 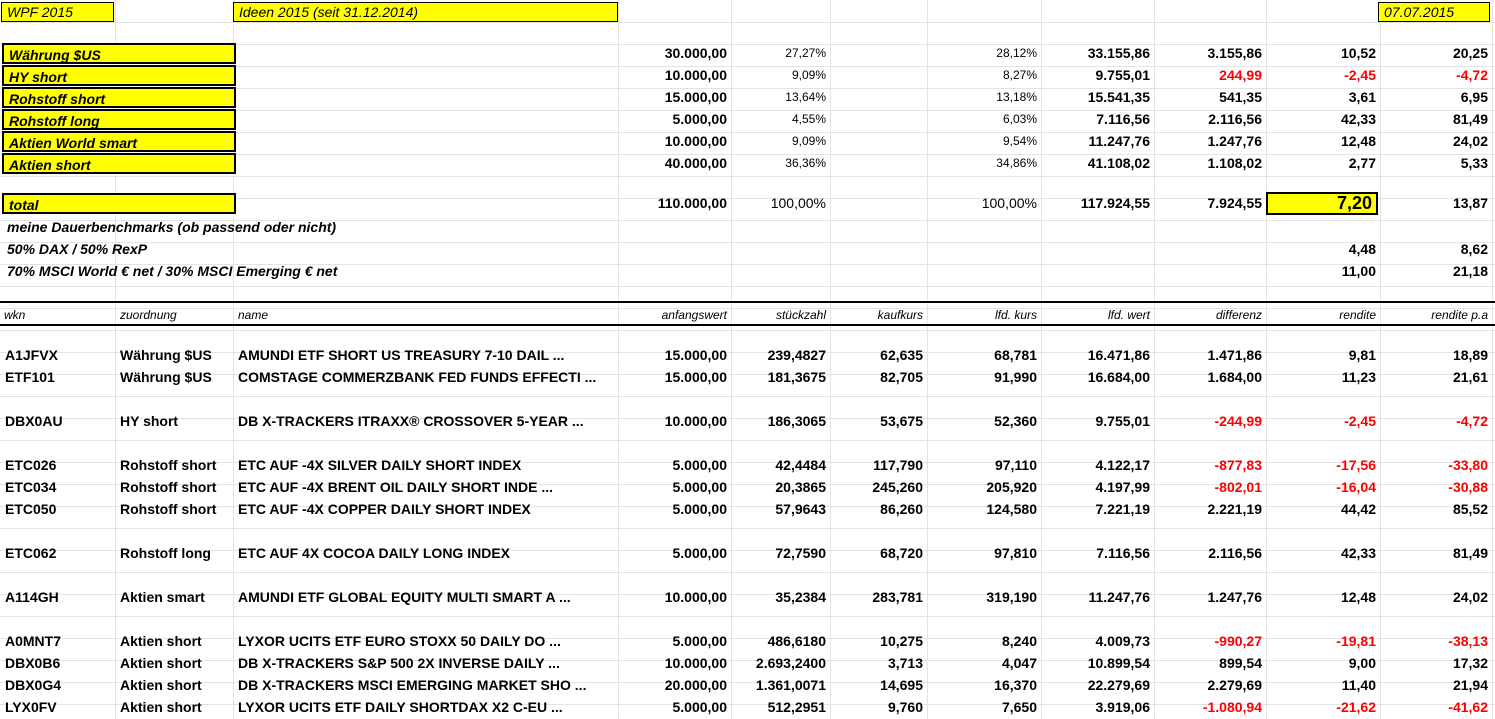 I want to click on summary-wert-cell: 41.108,02, so click(x=1118, y=163).